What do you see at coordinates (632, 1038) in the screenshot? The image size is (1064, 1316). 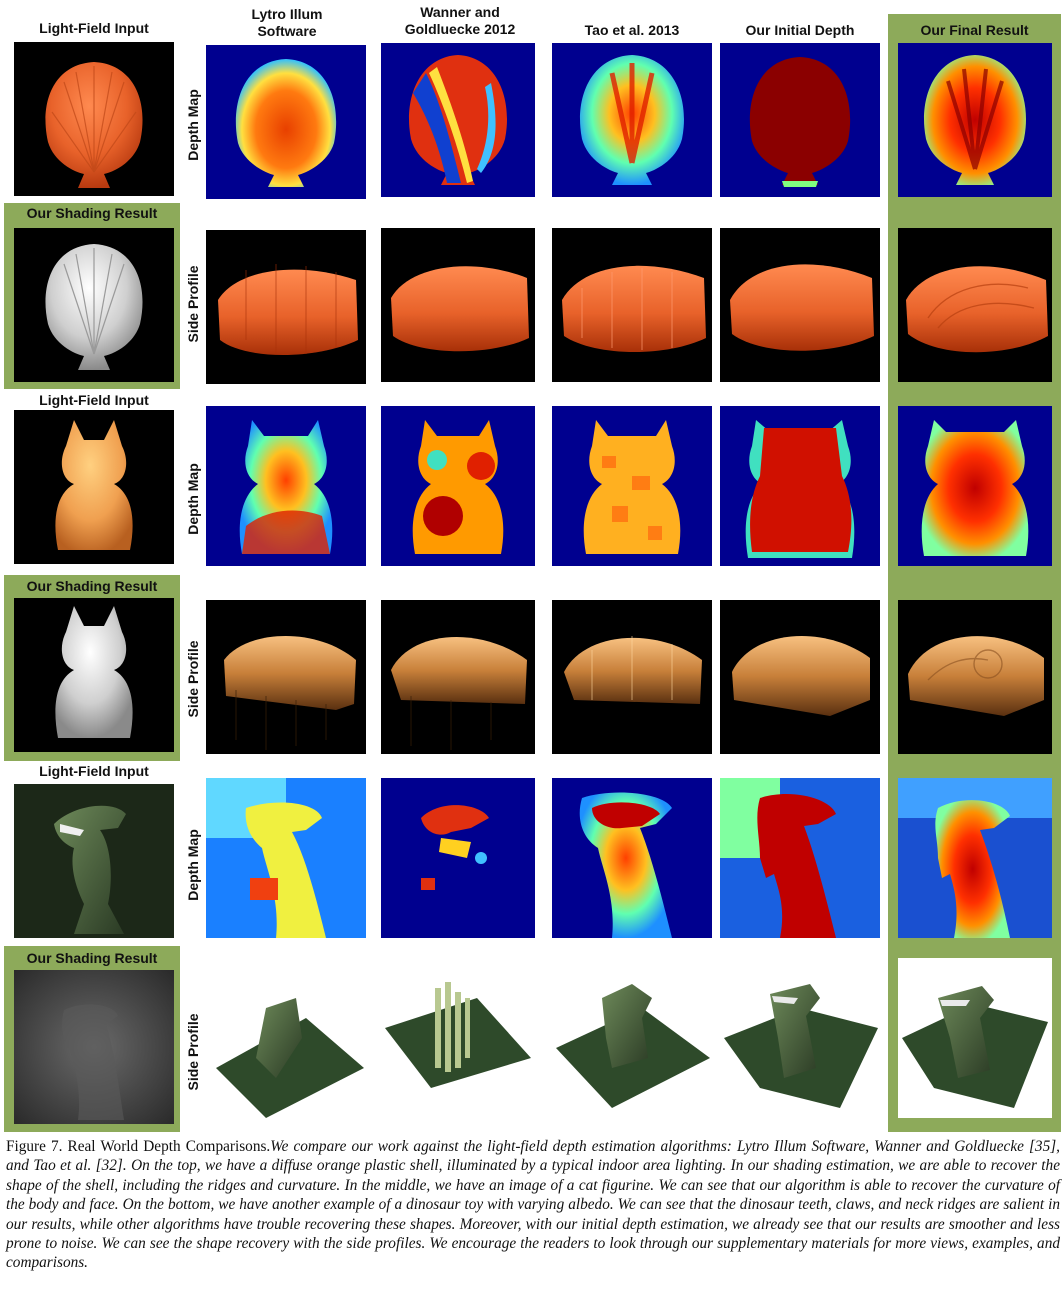 I see `dino-profile-tao` at bounding box center [632, 1038].